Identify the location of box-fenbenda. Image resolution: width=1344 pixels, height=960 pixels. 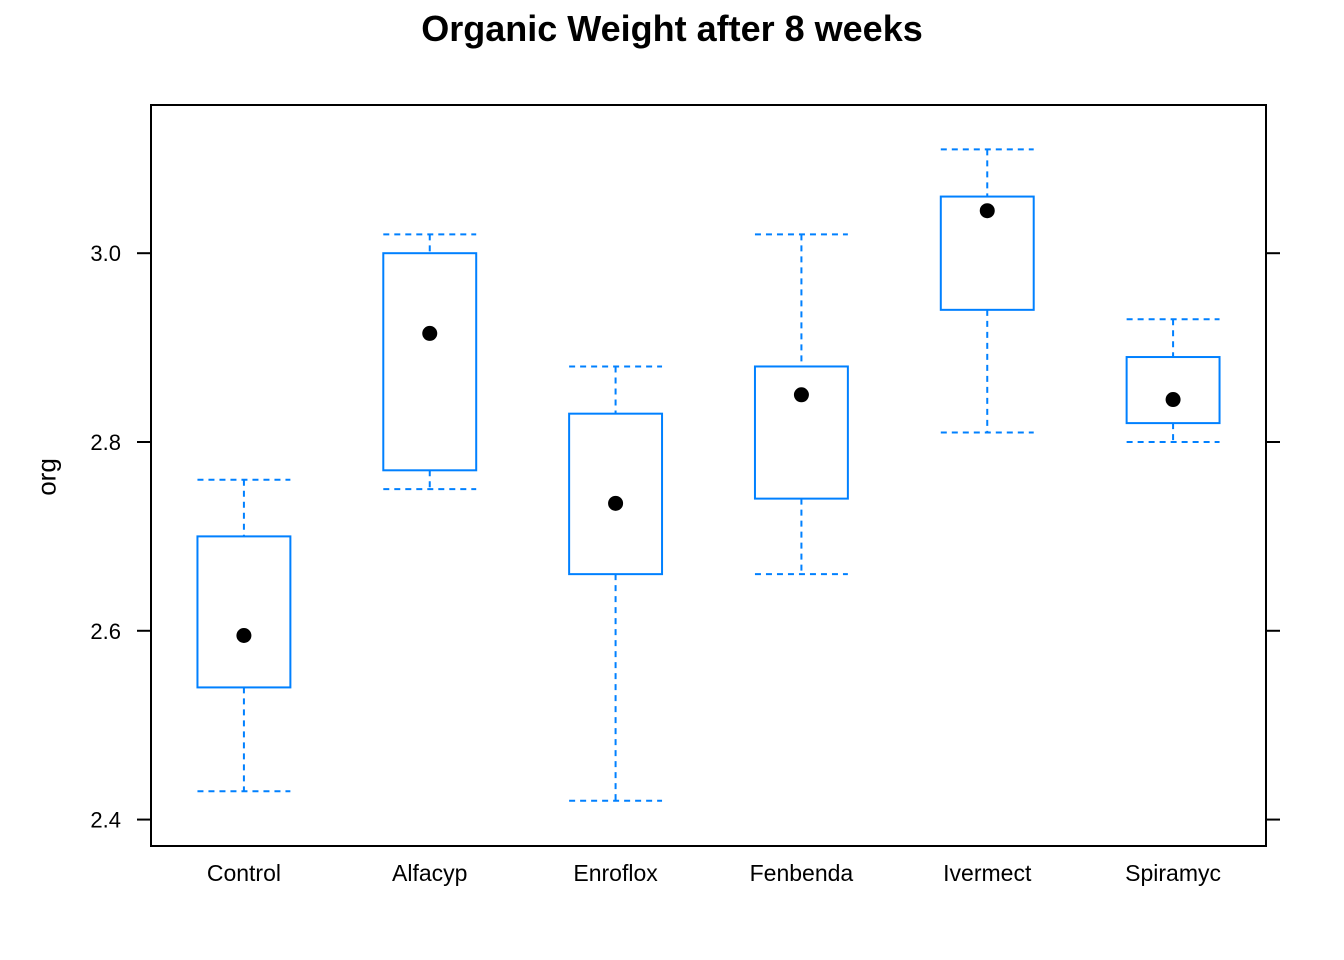
(801, 404).